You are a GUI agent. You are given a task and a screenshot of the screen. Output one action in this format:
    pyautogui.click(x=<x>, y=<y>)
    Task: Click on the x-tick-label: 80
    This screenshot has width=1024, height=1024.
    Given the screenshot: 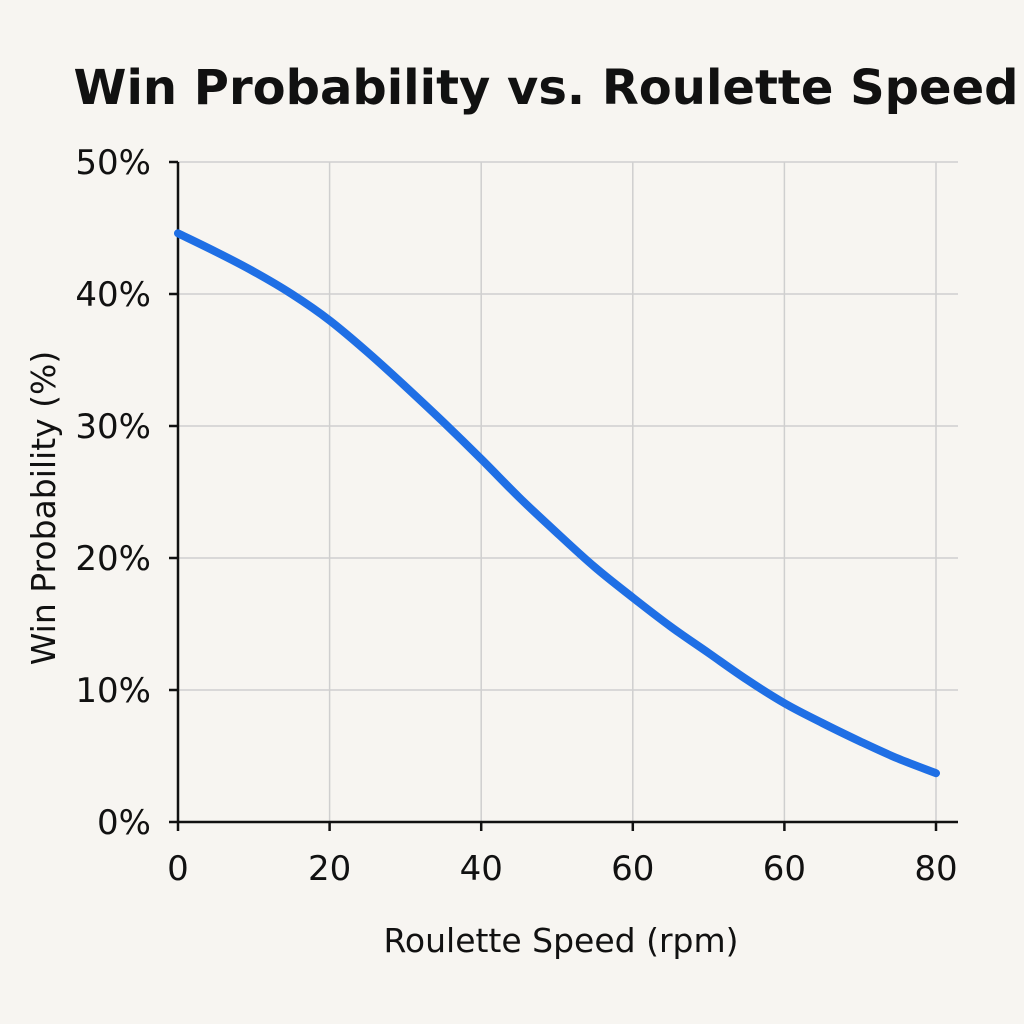 What is the action you would take?
    pyautogui.click(x=935, y=869)
    